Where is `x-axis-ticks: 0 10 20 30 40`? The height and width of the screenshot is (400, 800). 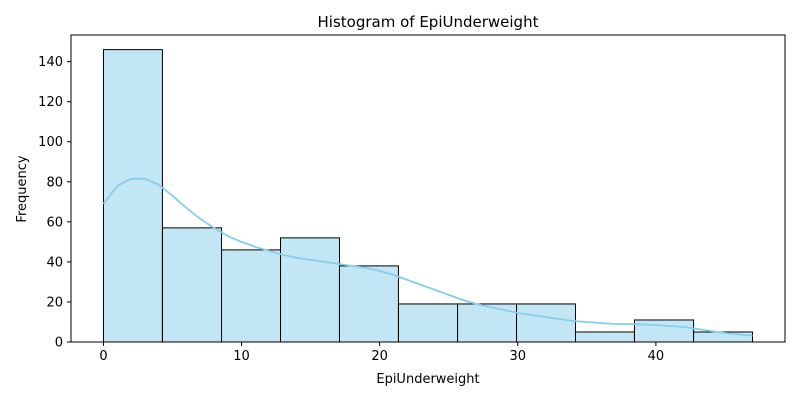
x-axis-ticks: 0 10 20 30 40 is located at coordinates (381, 353).